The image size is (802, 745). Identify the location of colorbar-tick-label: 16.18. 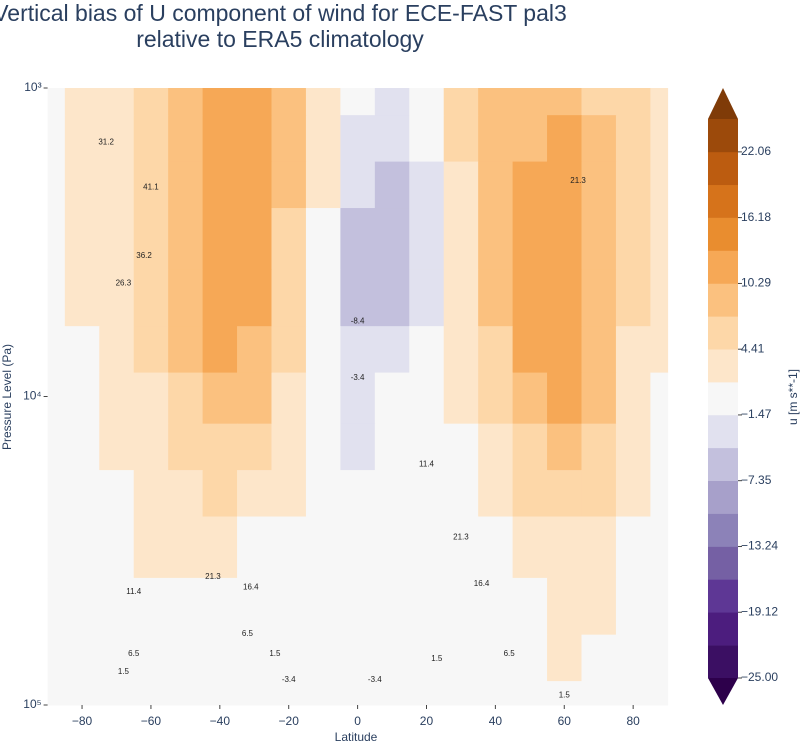
(756, 217).